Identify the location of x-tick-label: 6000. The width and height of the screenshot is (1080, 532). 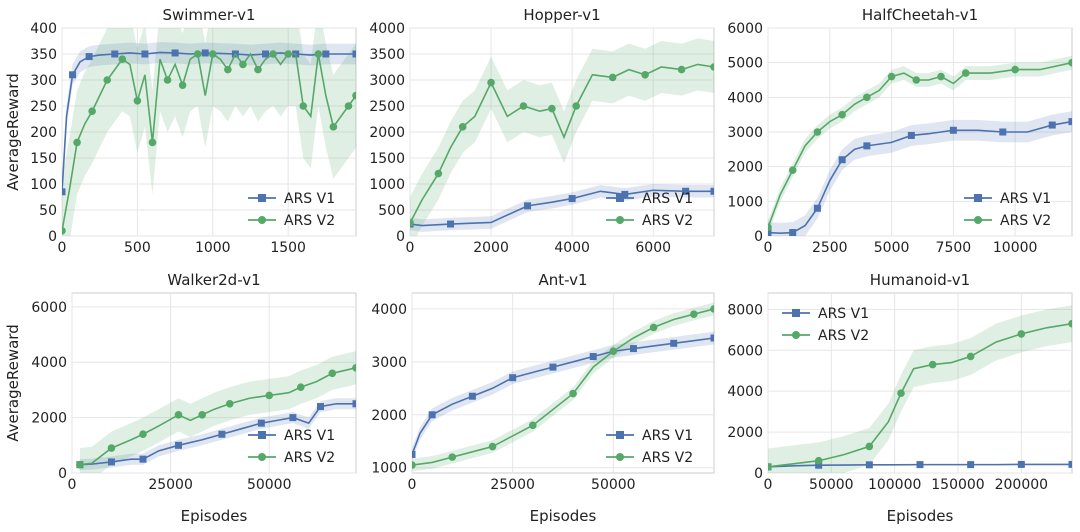
(653, 248).